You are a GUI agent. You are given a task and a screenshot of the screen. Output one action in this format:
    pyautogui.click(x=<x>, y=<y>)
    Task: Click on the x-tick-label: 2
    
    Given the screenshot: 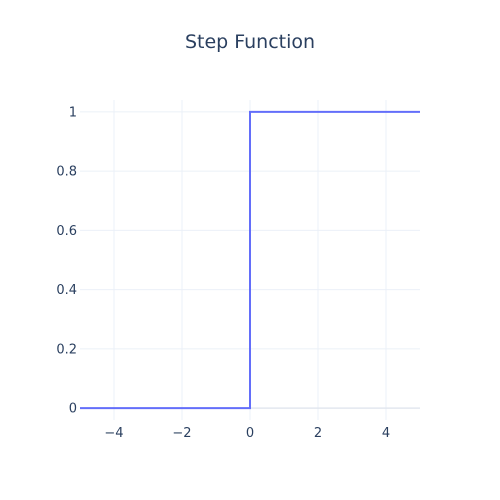 What is the action you would take?
    pyautogui.click(x=318, y=433)
    